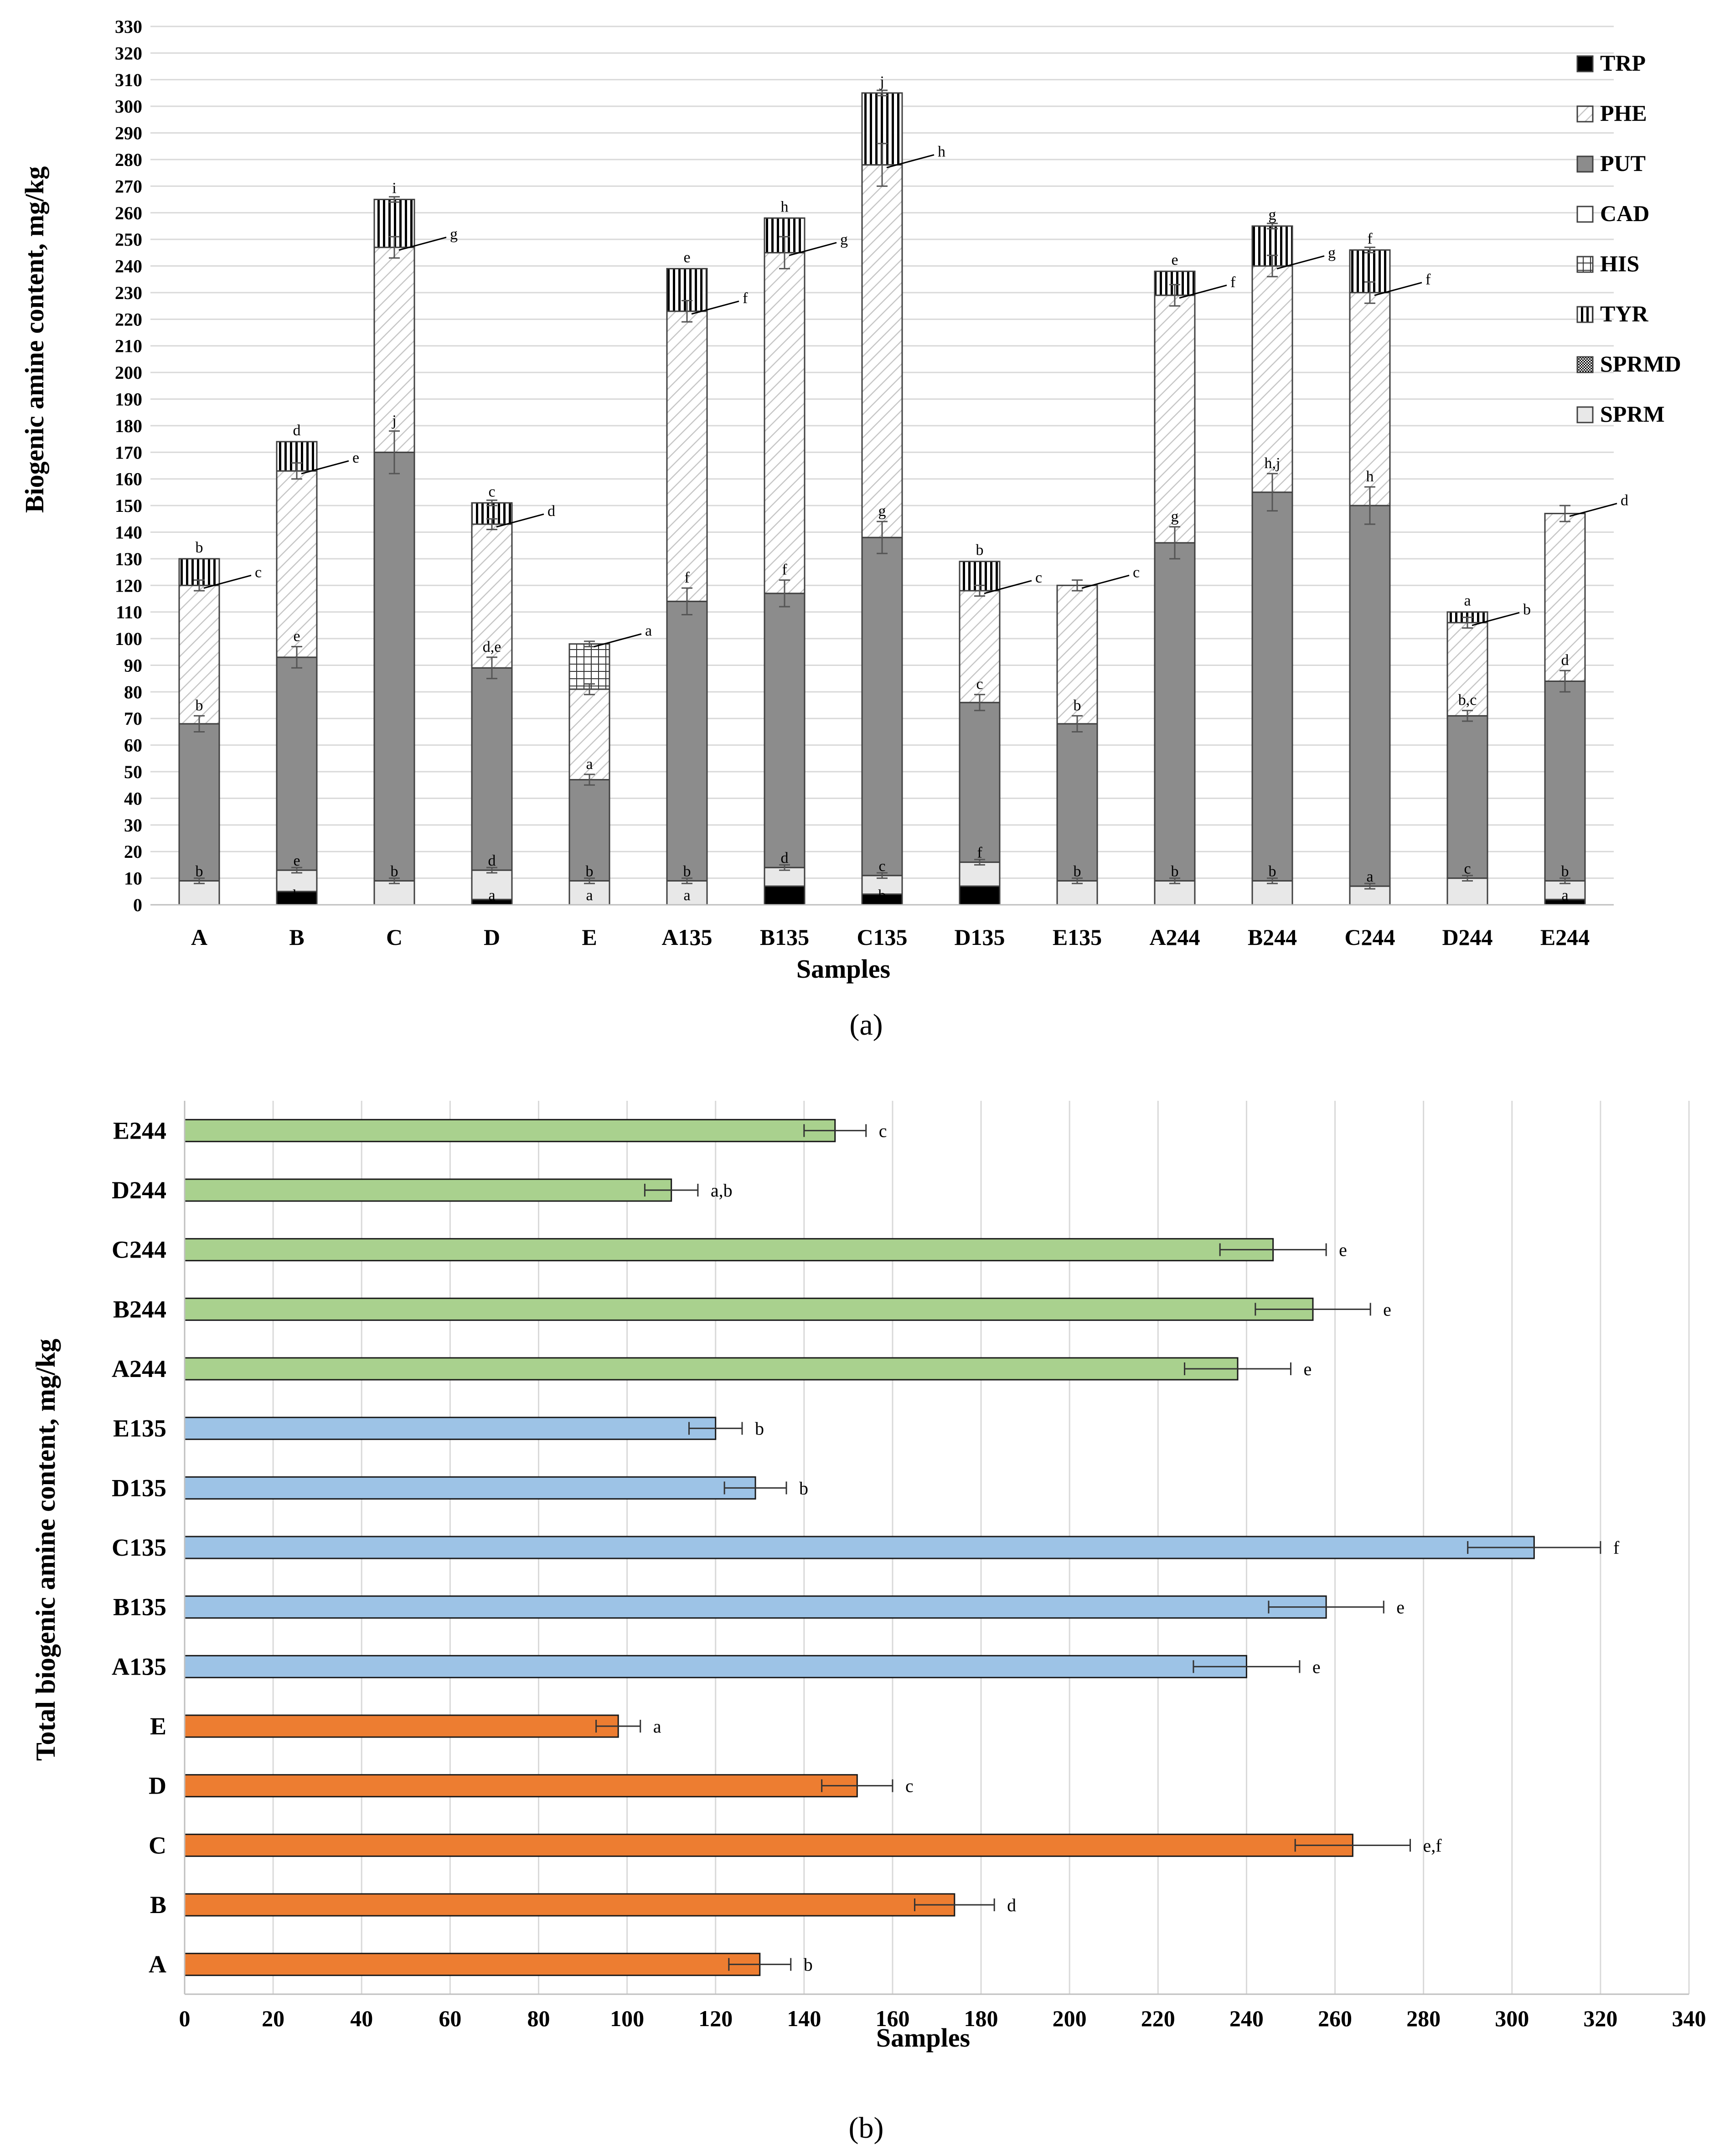 This screenshot has width=1730, height=2156. Describe the element at coordinates (128, 346) in the screenshot. I see `y-tick-label: 210` at that location.